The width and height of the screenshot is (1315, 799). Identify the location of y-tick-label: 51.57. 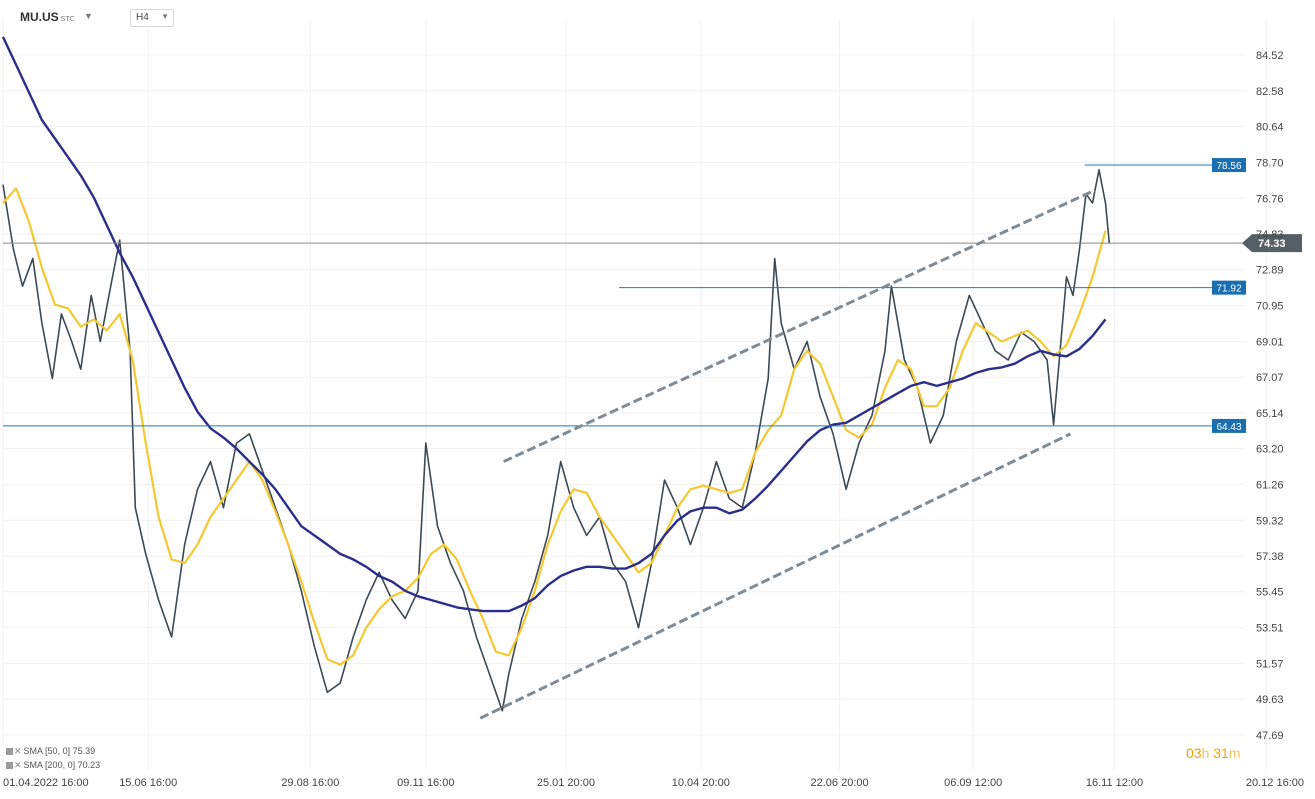
(1270, 664).